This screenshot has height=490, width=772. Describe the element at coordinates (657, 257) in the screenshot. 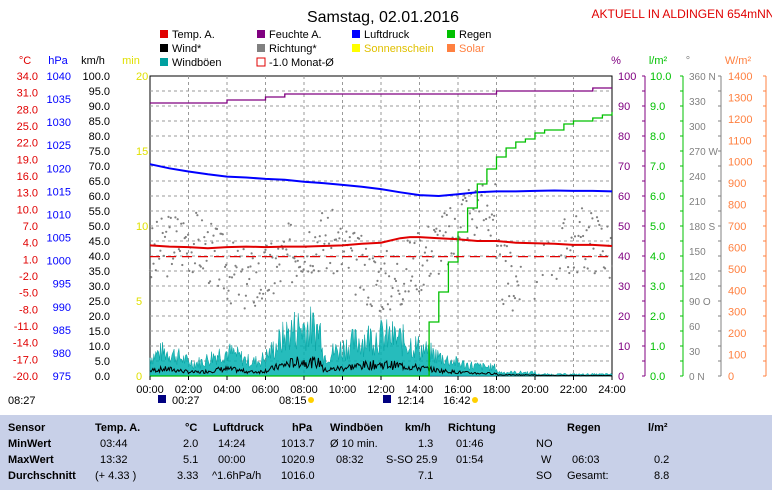

I see `tick-label-rain: 4.0` at that location.